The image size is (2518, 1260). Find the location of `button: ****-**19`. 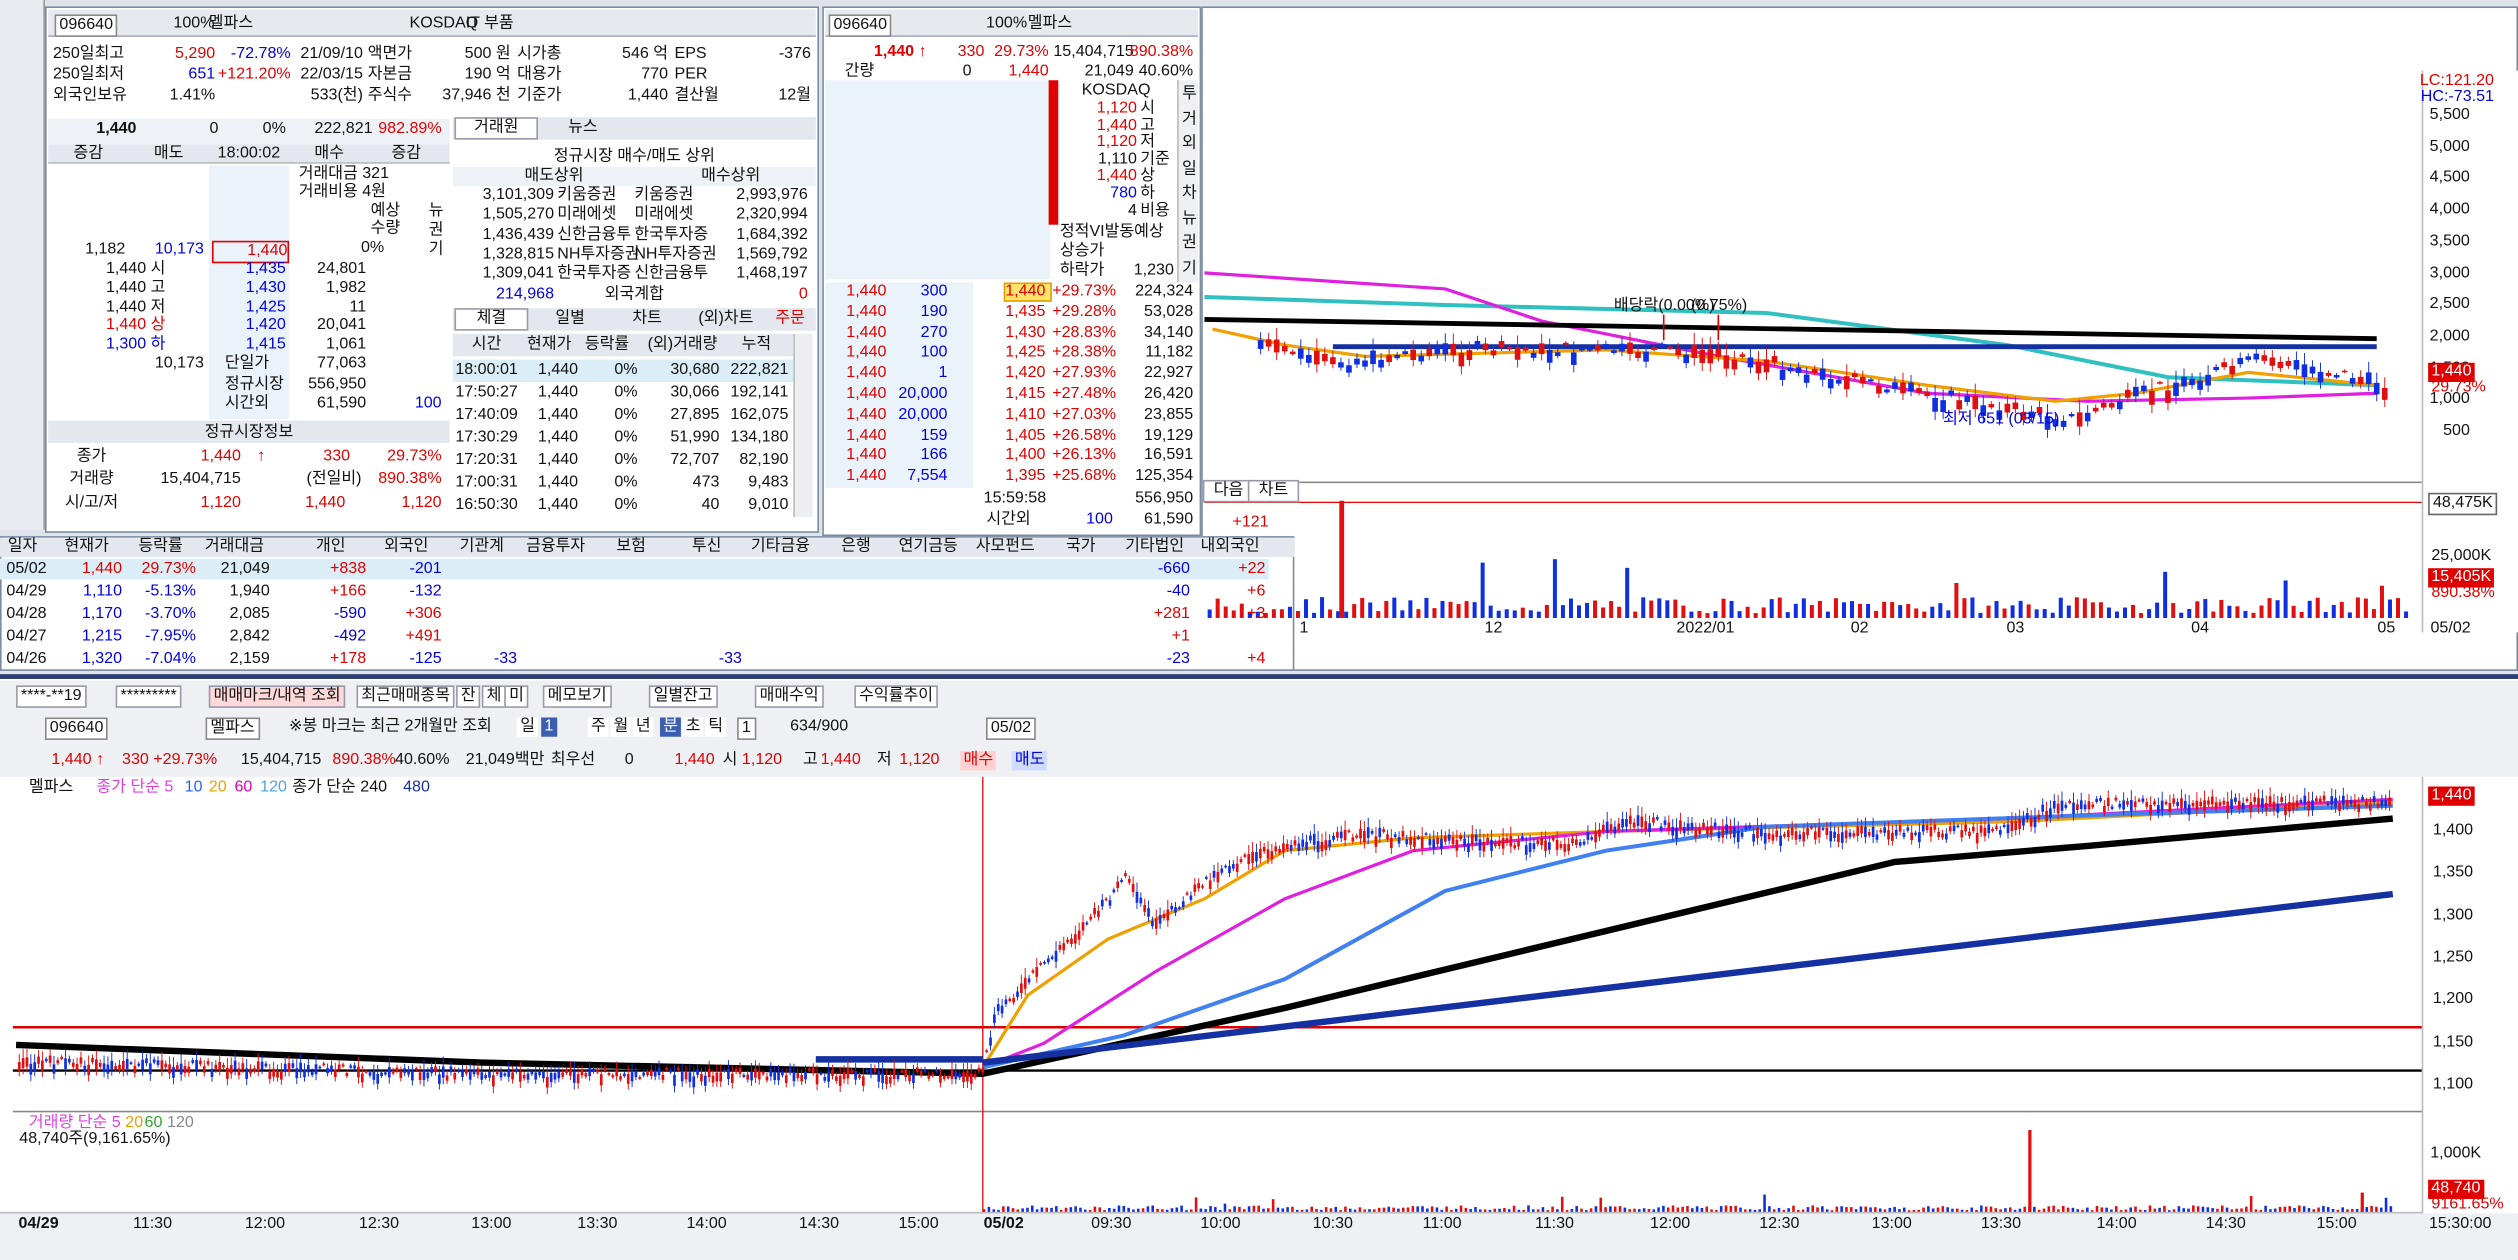

button: ****-**19 is located at coordinates (51, 696).